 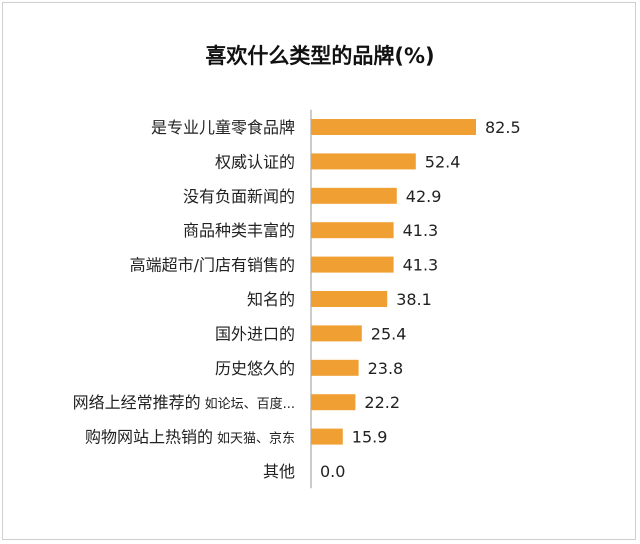 What do you see at coordinates (370, 437) in the screenshot?
I see `value-label: 15.9` at bounding box center [370, 437].